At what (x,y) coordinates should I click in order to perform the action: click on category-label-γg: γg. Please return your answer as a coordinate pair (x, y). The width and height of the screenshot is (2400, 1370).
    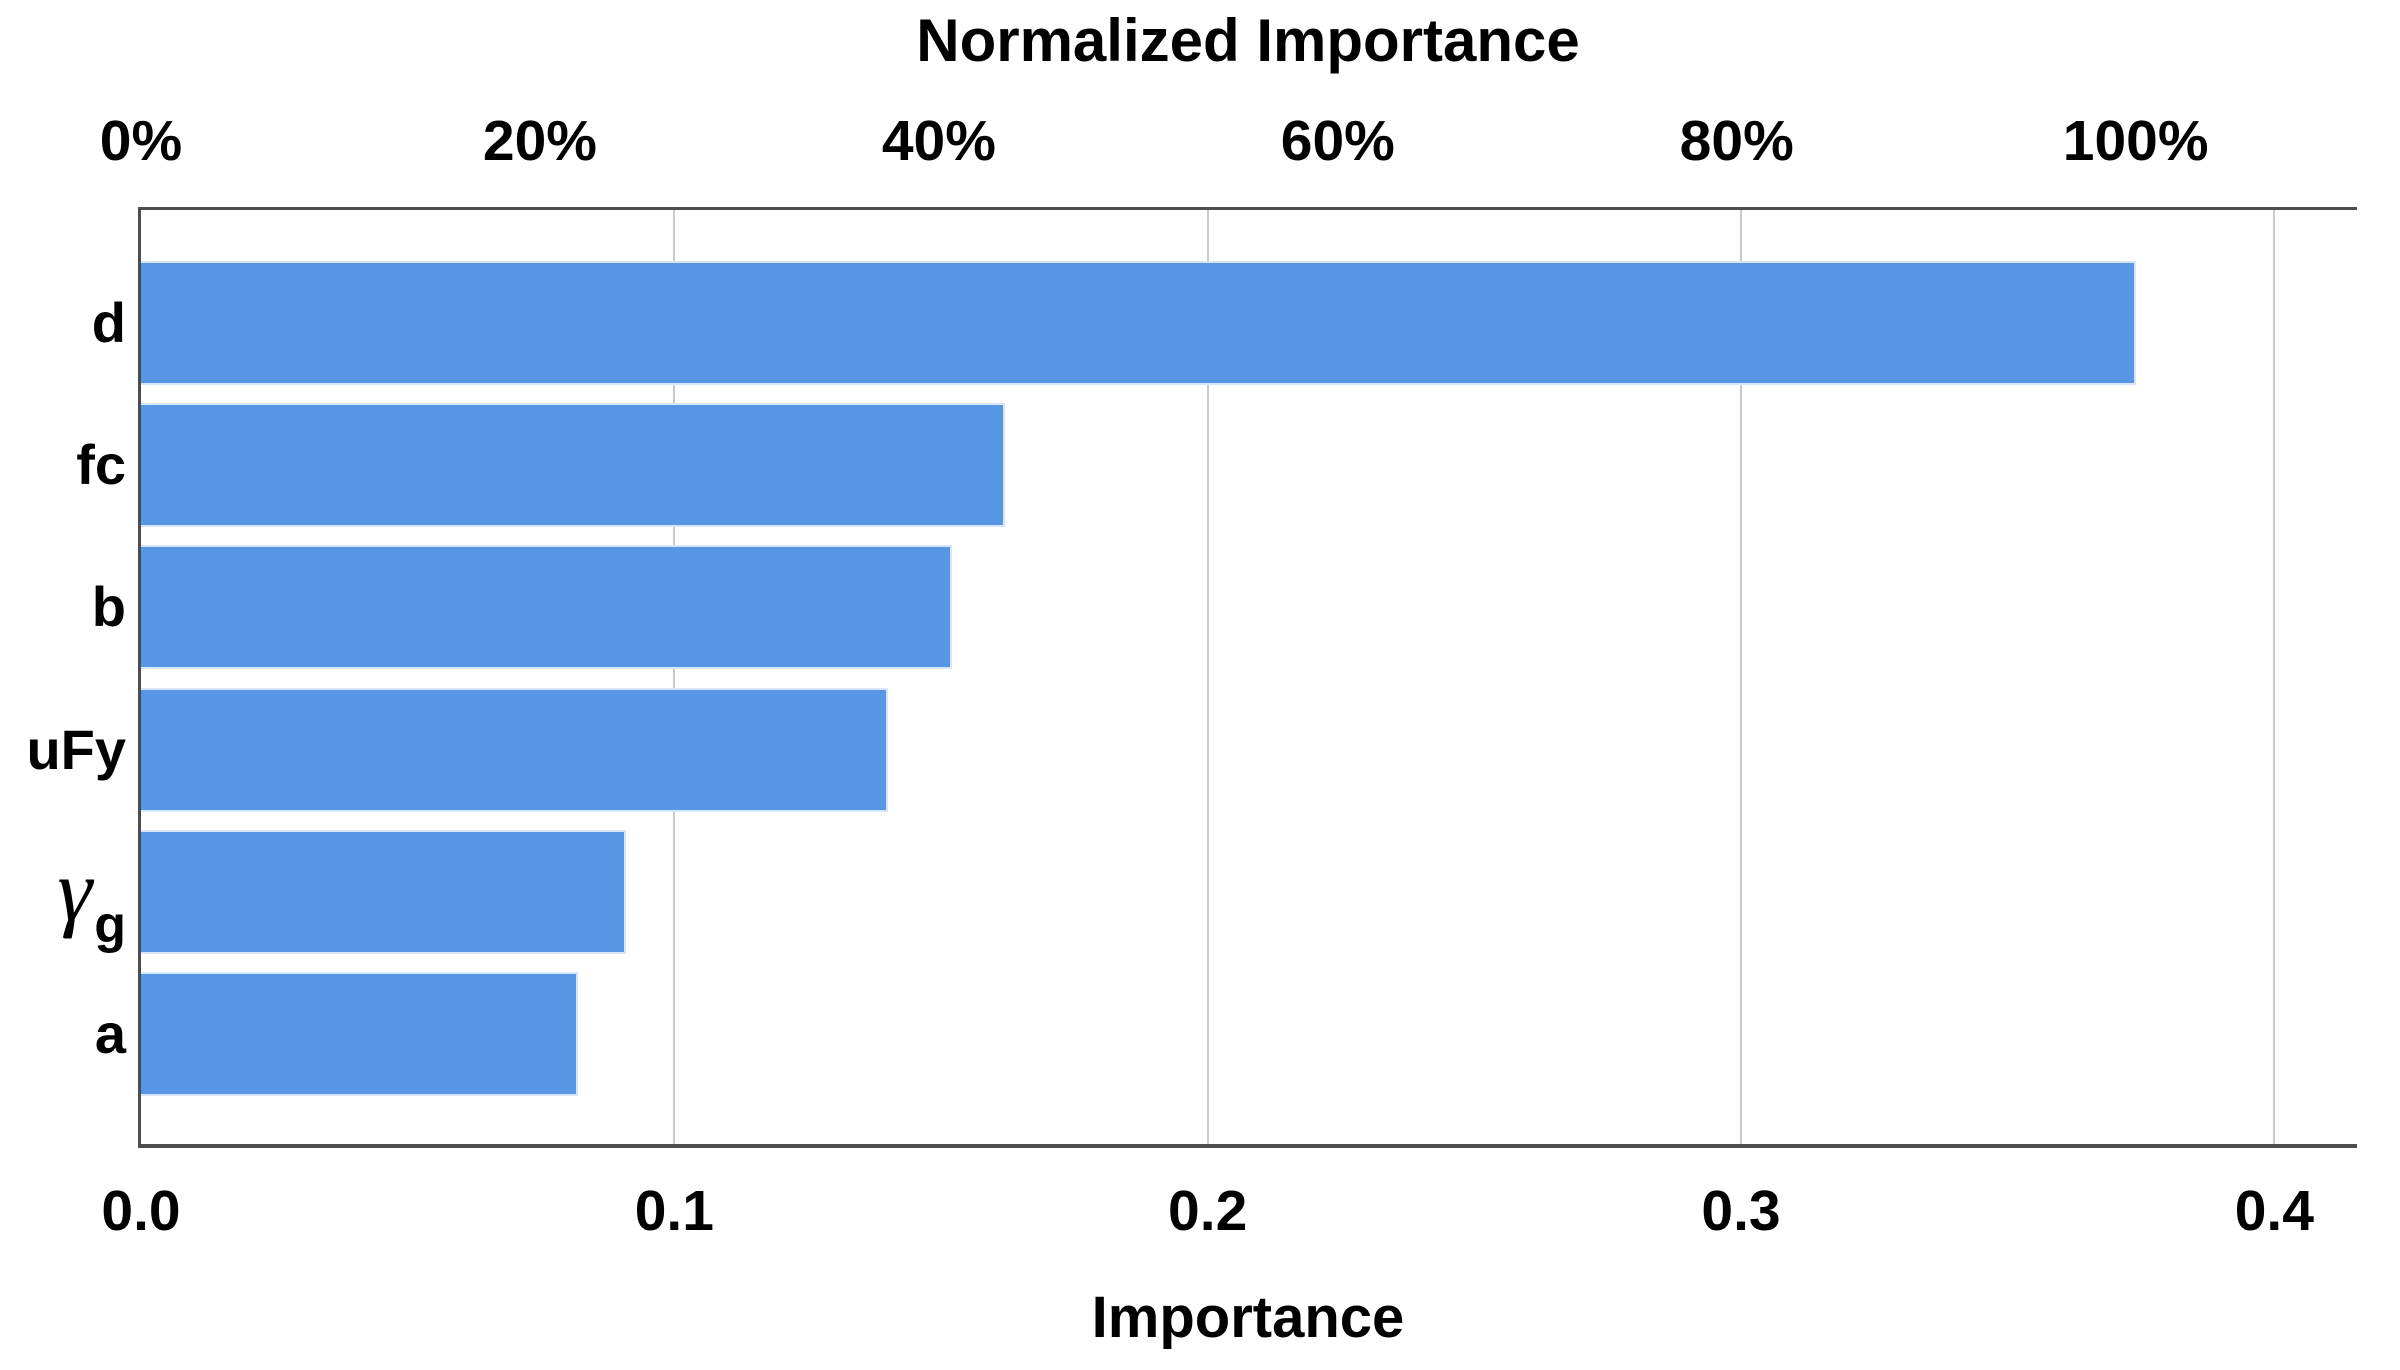
    Looking at the image, I should click on (63, 908).